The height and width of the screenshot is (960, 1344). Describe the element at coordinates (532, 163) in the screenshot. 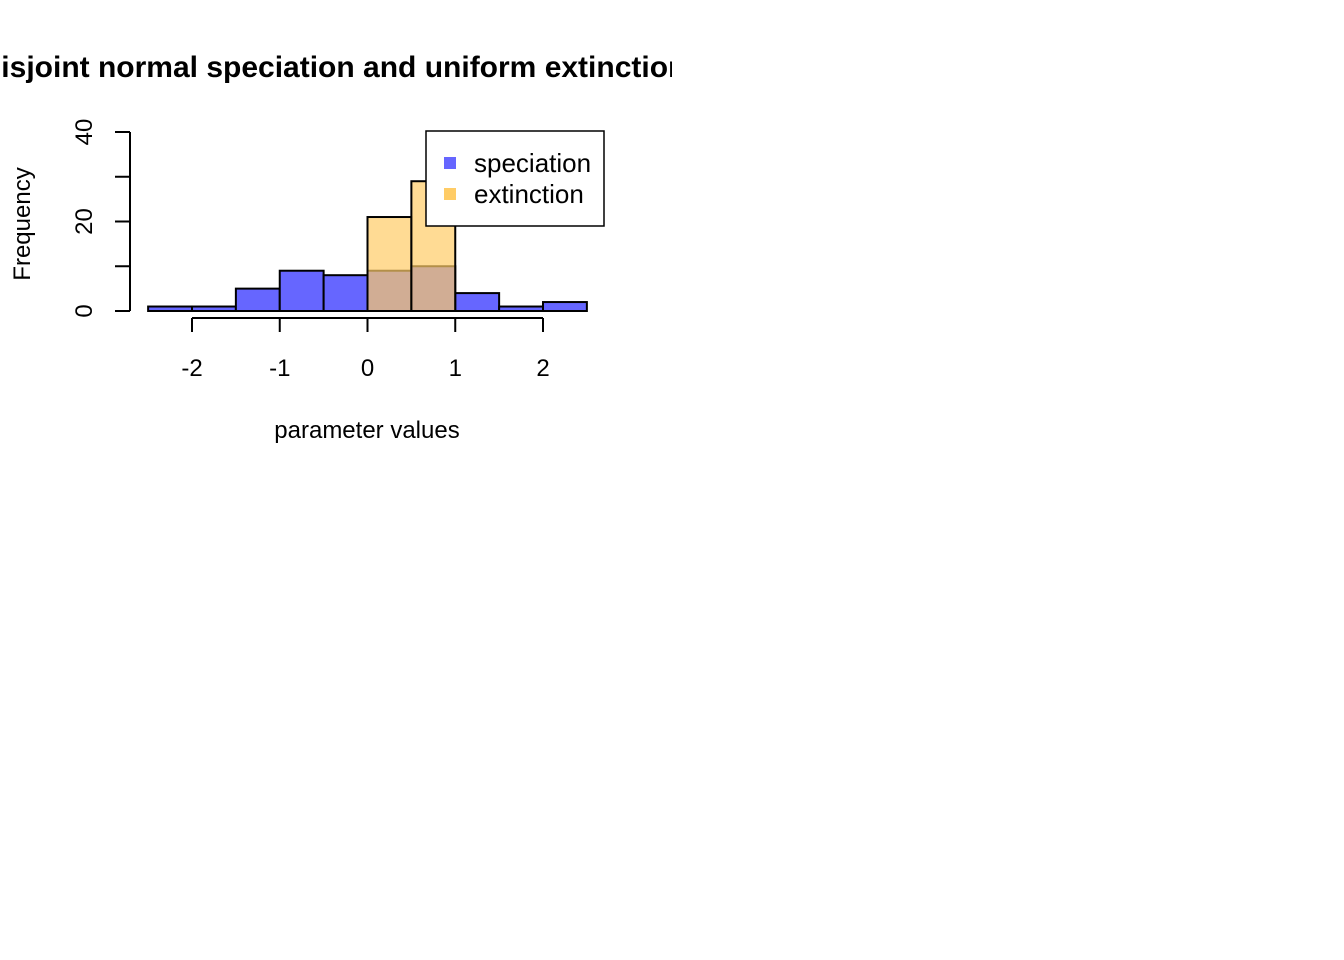

I see `legend-label-speciation: speciation` at that location.